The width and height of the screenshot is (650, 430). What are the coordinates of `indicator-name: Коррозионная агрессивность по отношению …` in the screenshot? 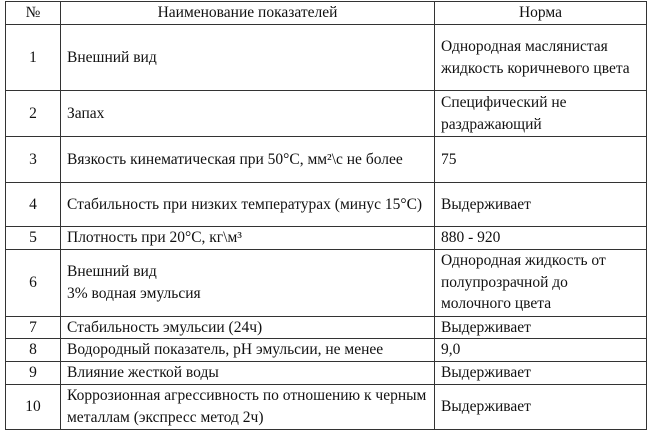 It's located at (247, 406).